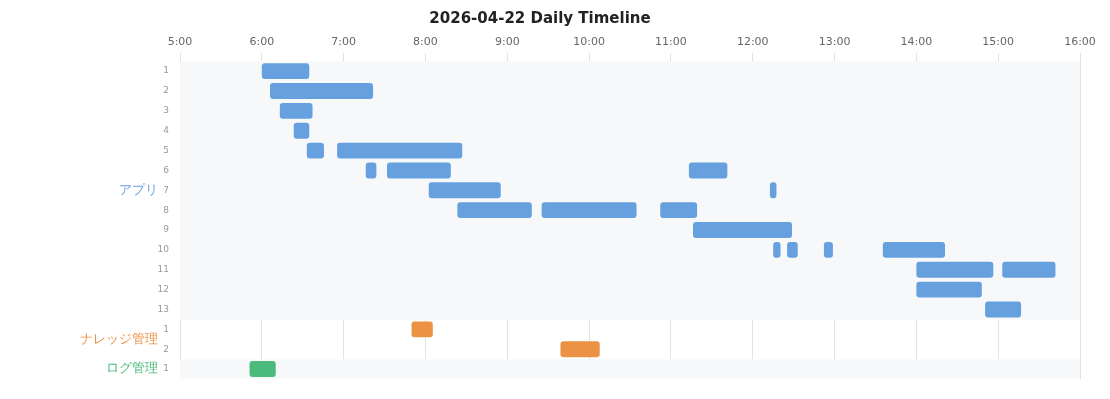 The height and width of the screenshot is (399, 1110). I want to click on y-tick-label: 12, so click(163, 288).